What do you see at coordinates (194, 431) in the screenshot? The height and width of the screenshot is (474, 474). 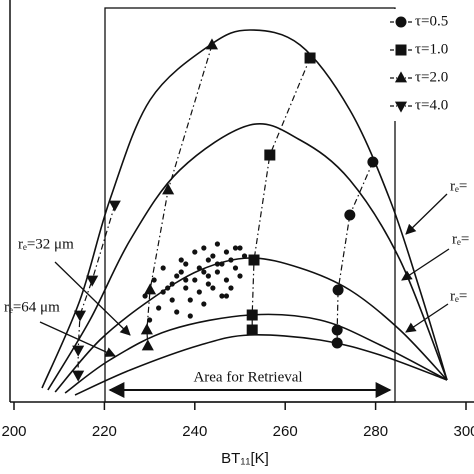 I see `x-tick-label: 240` at bounding box center [194, 431].